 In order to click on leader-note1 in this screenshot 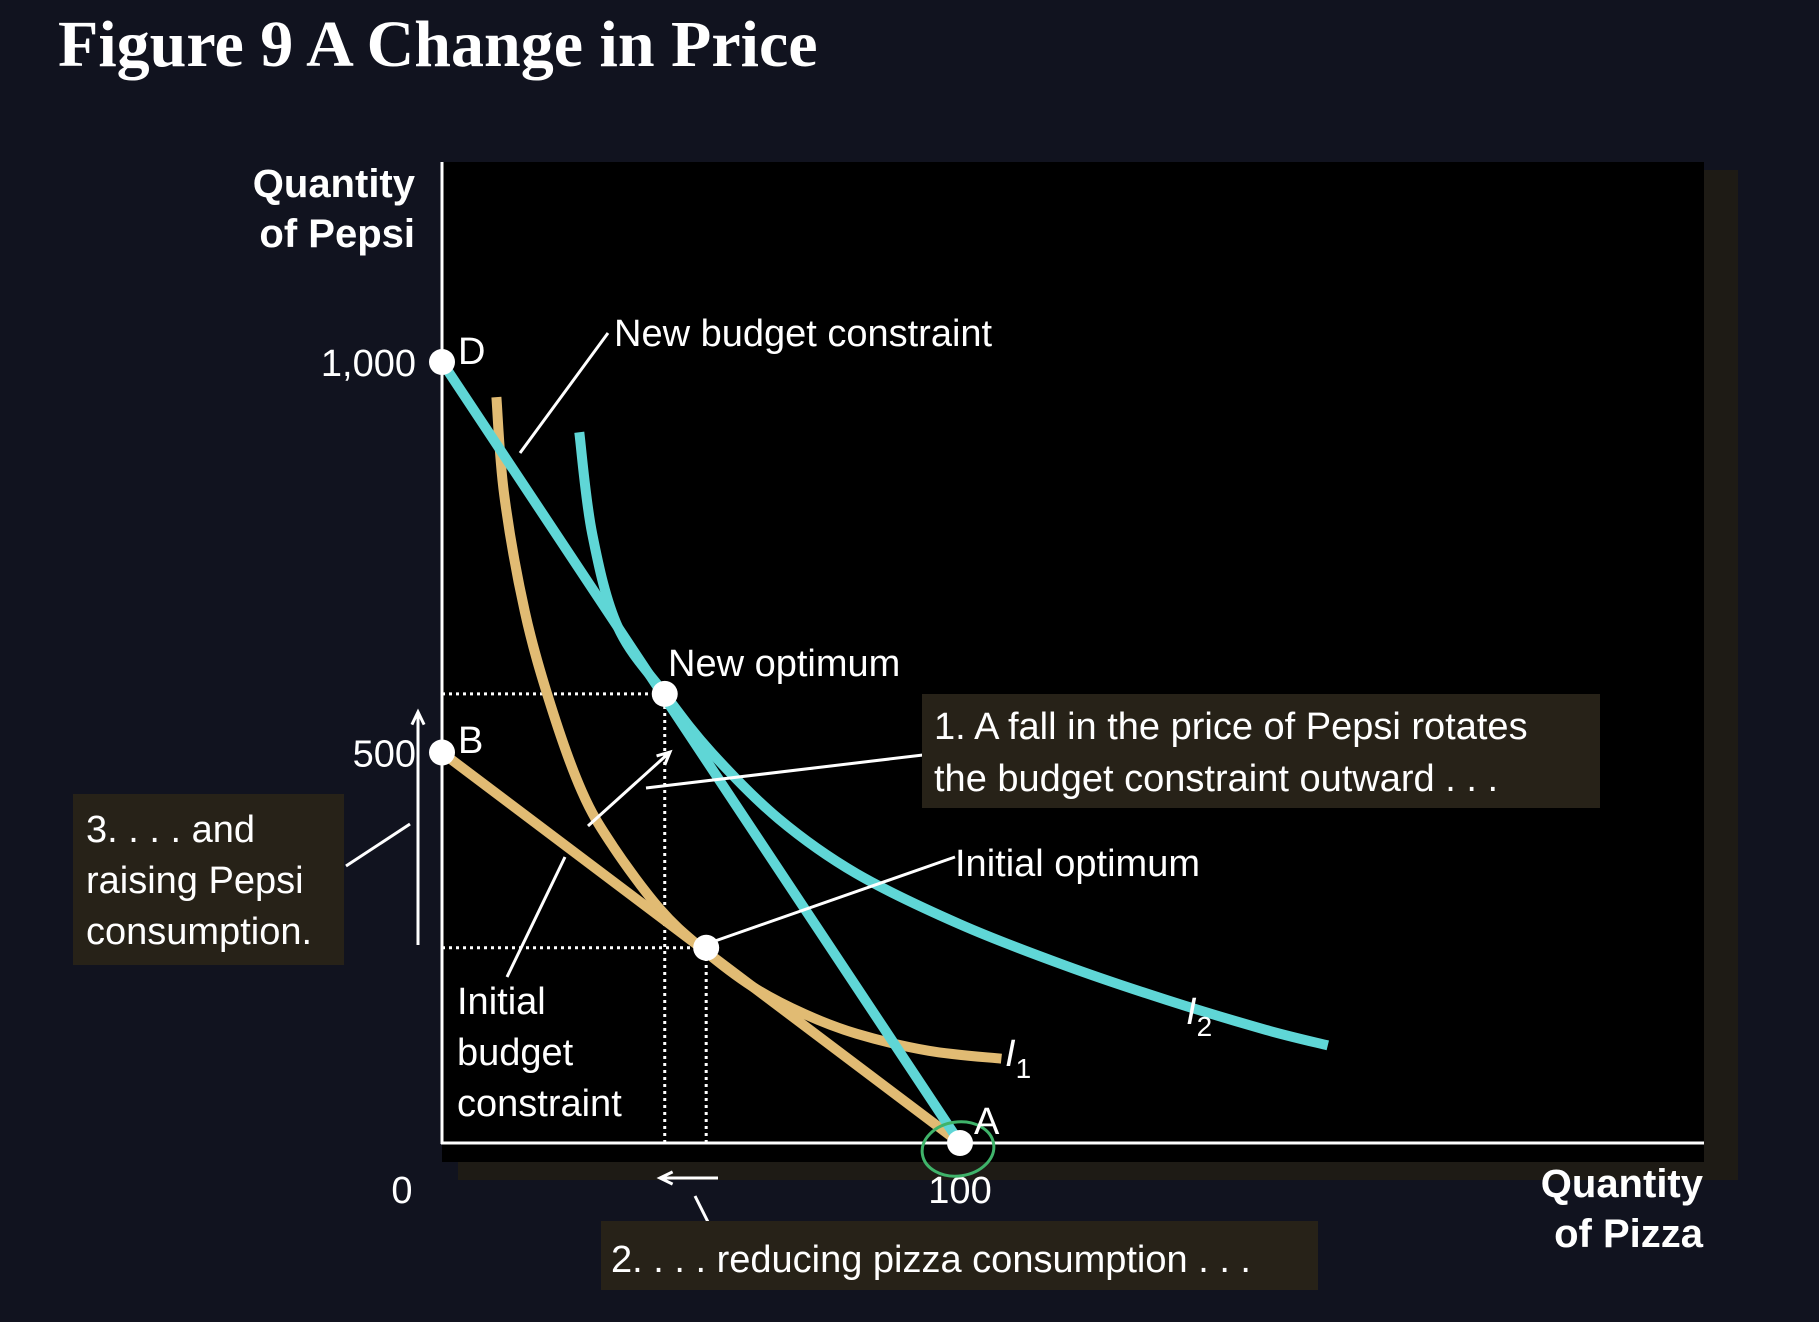, I will do `click(784, 771)`.